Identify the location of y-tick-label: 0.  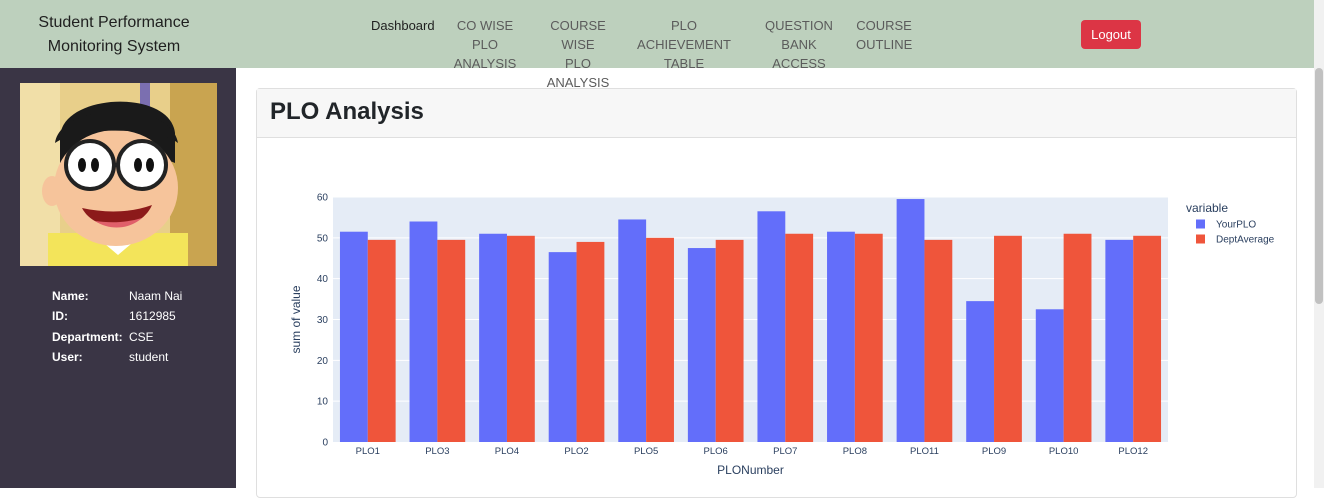
(325, 443).